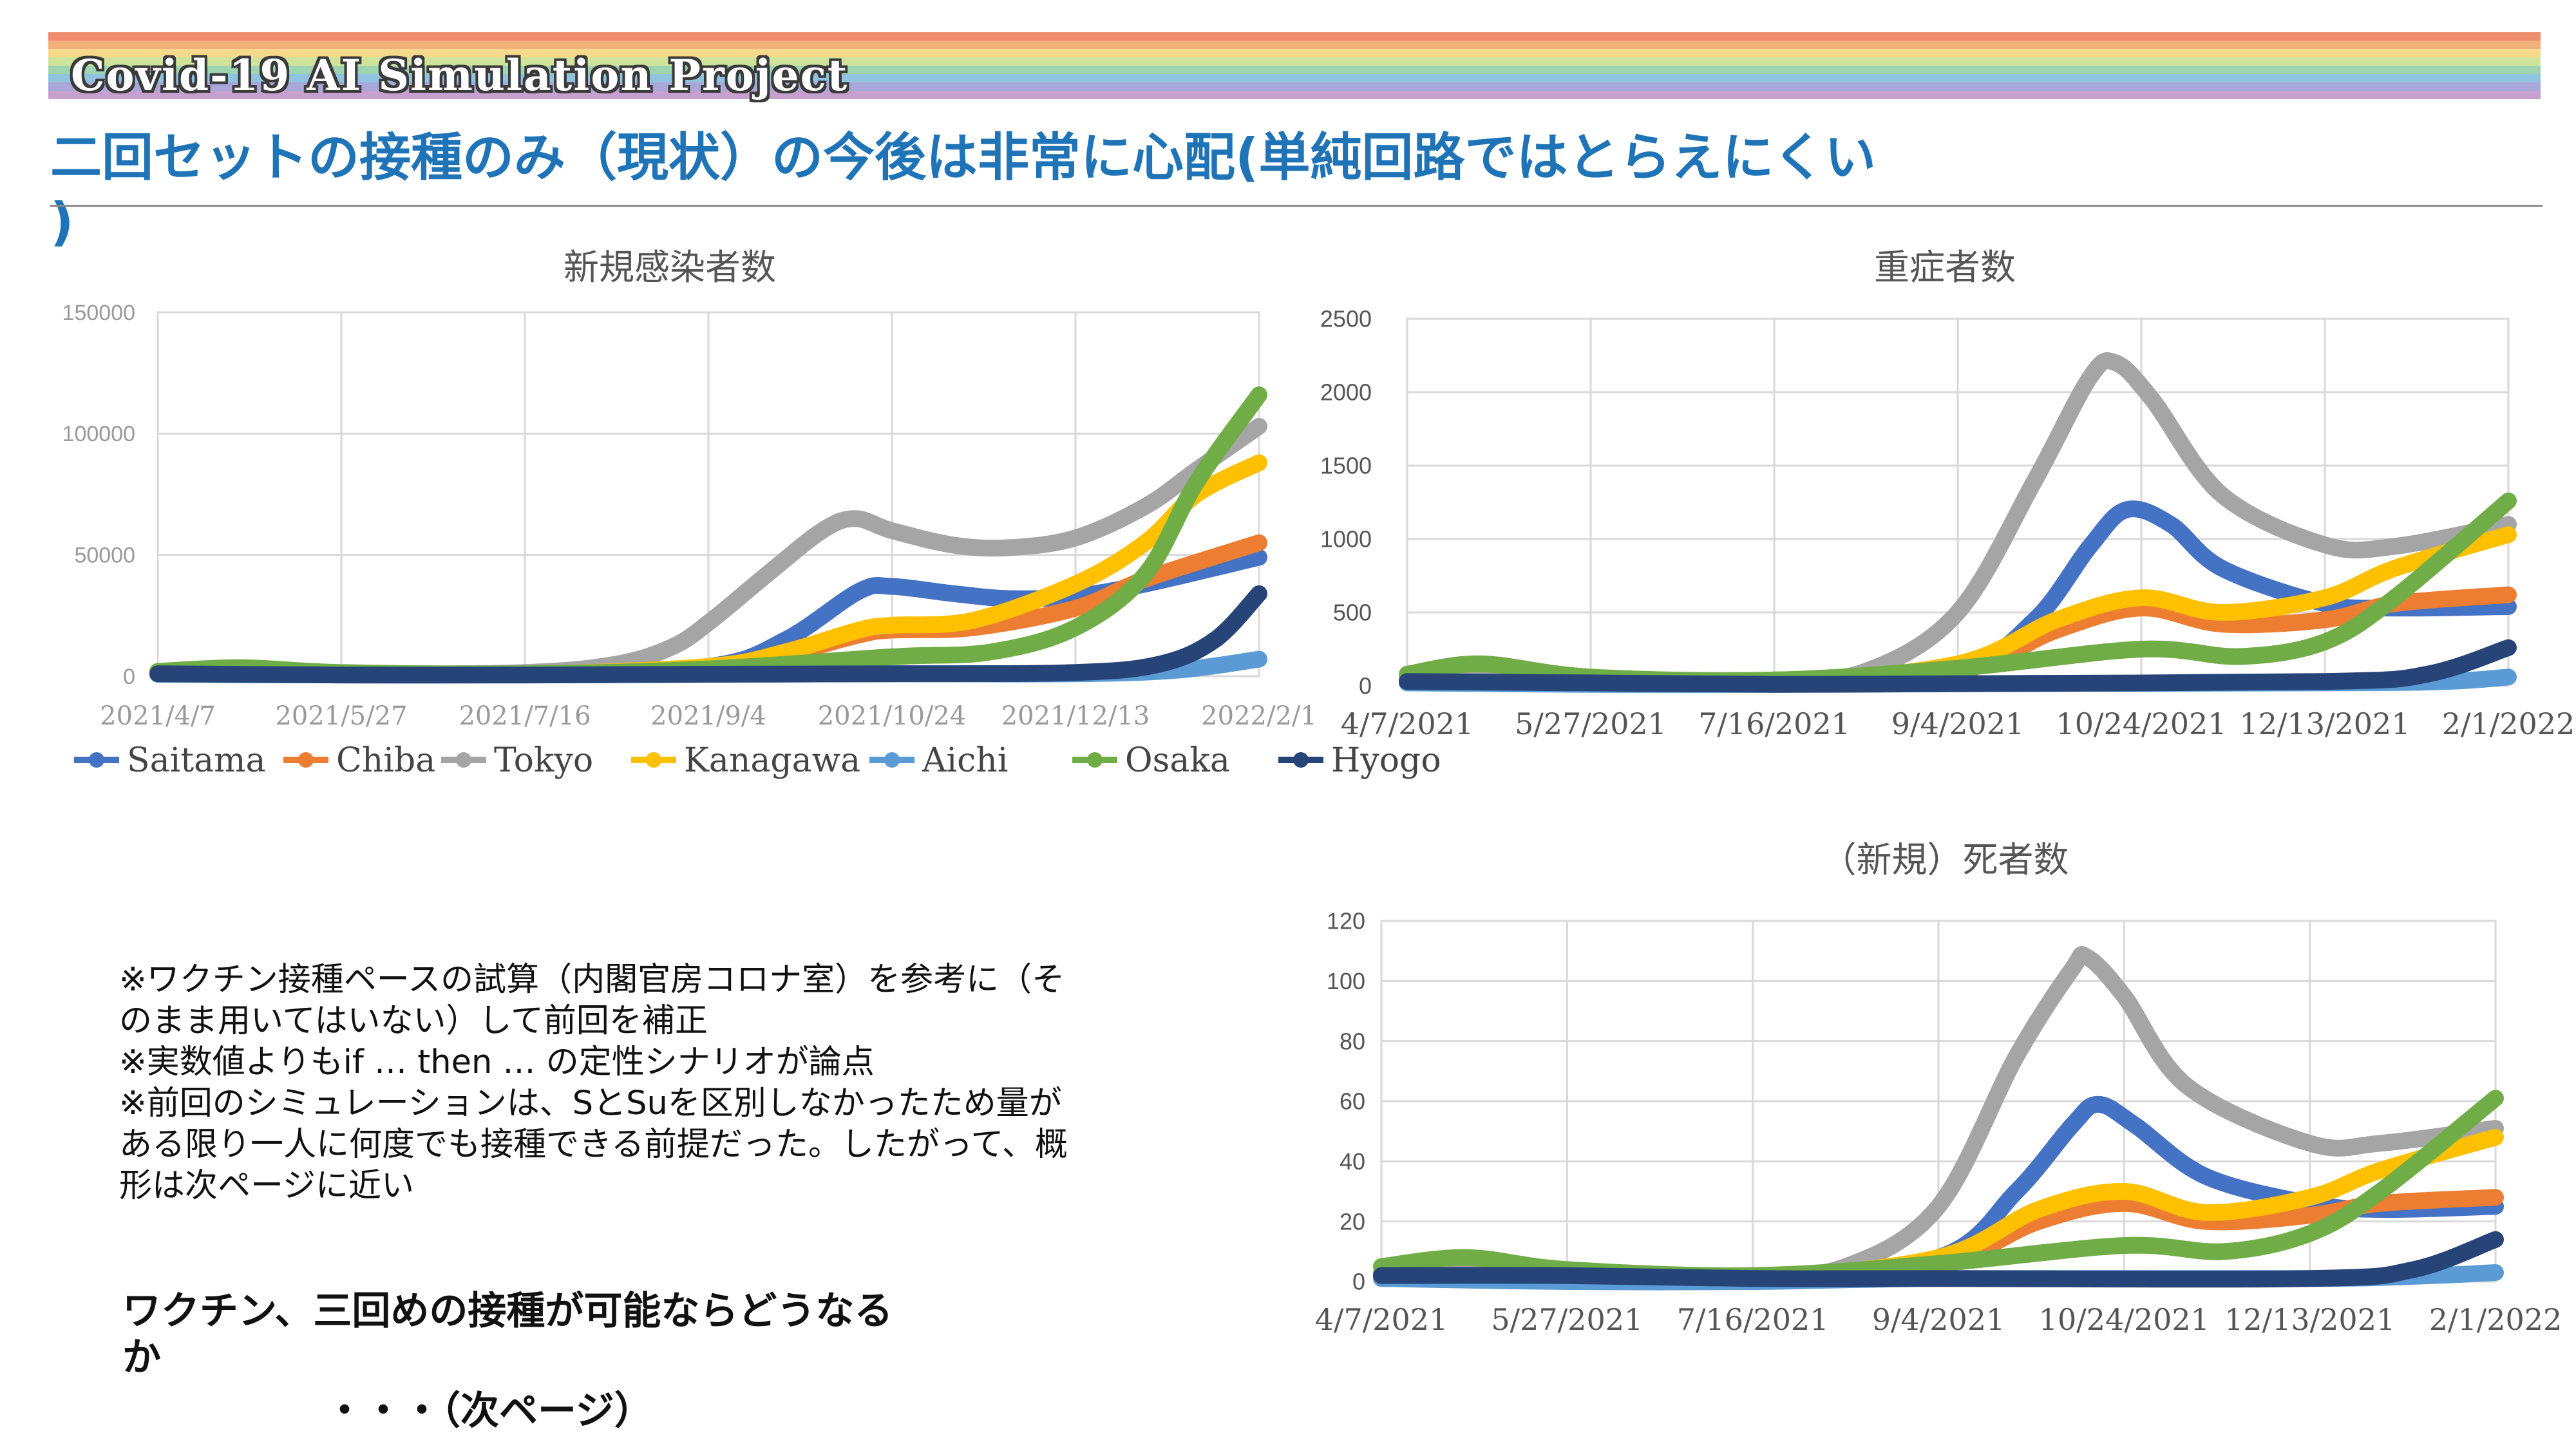 This screenshot has width=2576, height=1449. I want to click on note-line-6: 形は次ページに近い, so click(266, 1186).